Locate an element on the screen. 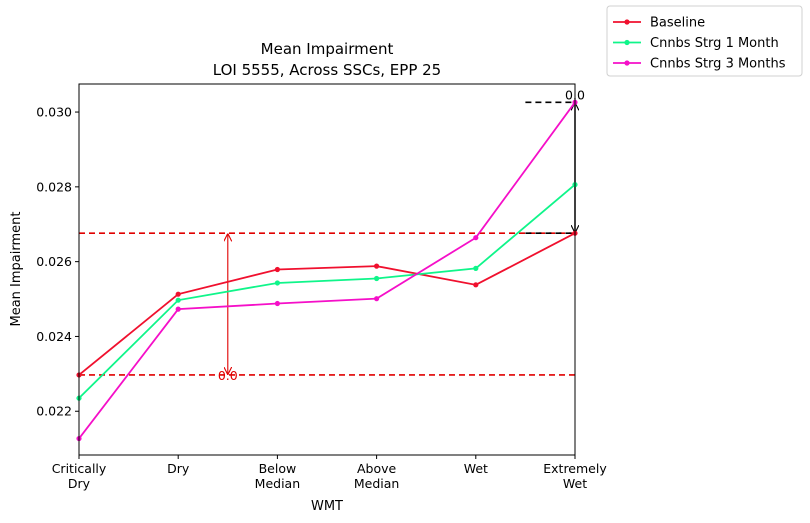  x-tick-label: Wet is located at coordinates (476, 468).